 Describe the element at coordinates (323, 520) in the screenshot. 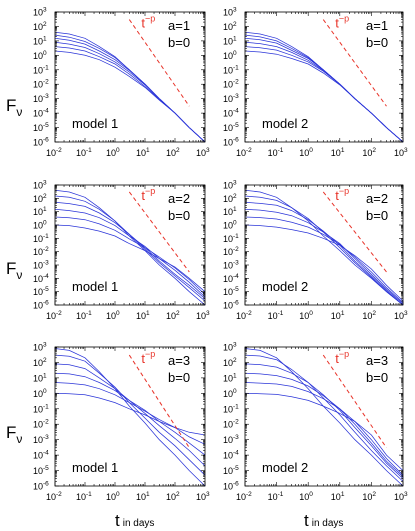

I see `xlabel-right: t in days` at that location.